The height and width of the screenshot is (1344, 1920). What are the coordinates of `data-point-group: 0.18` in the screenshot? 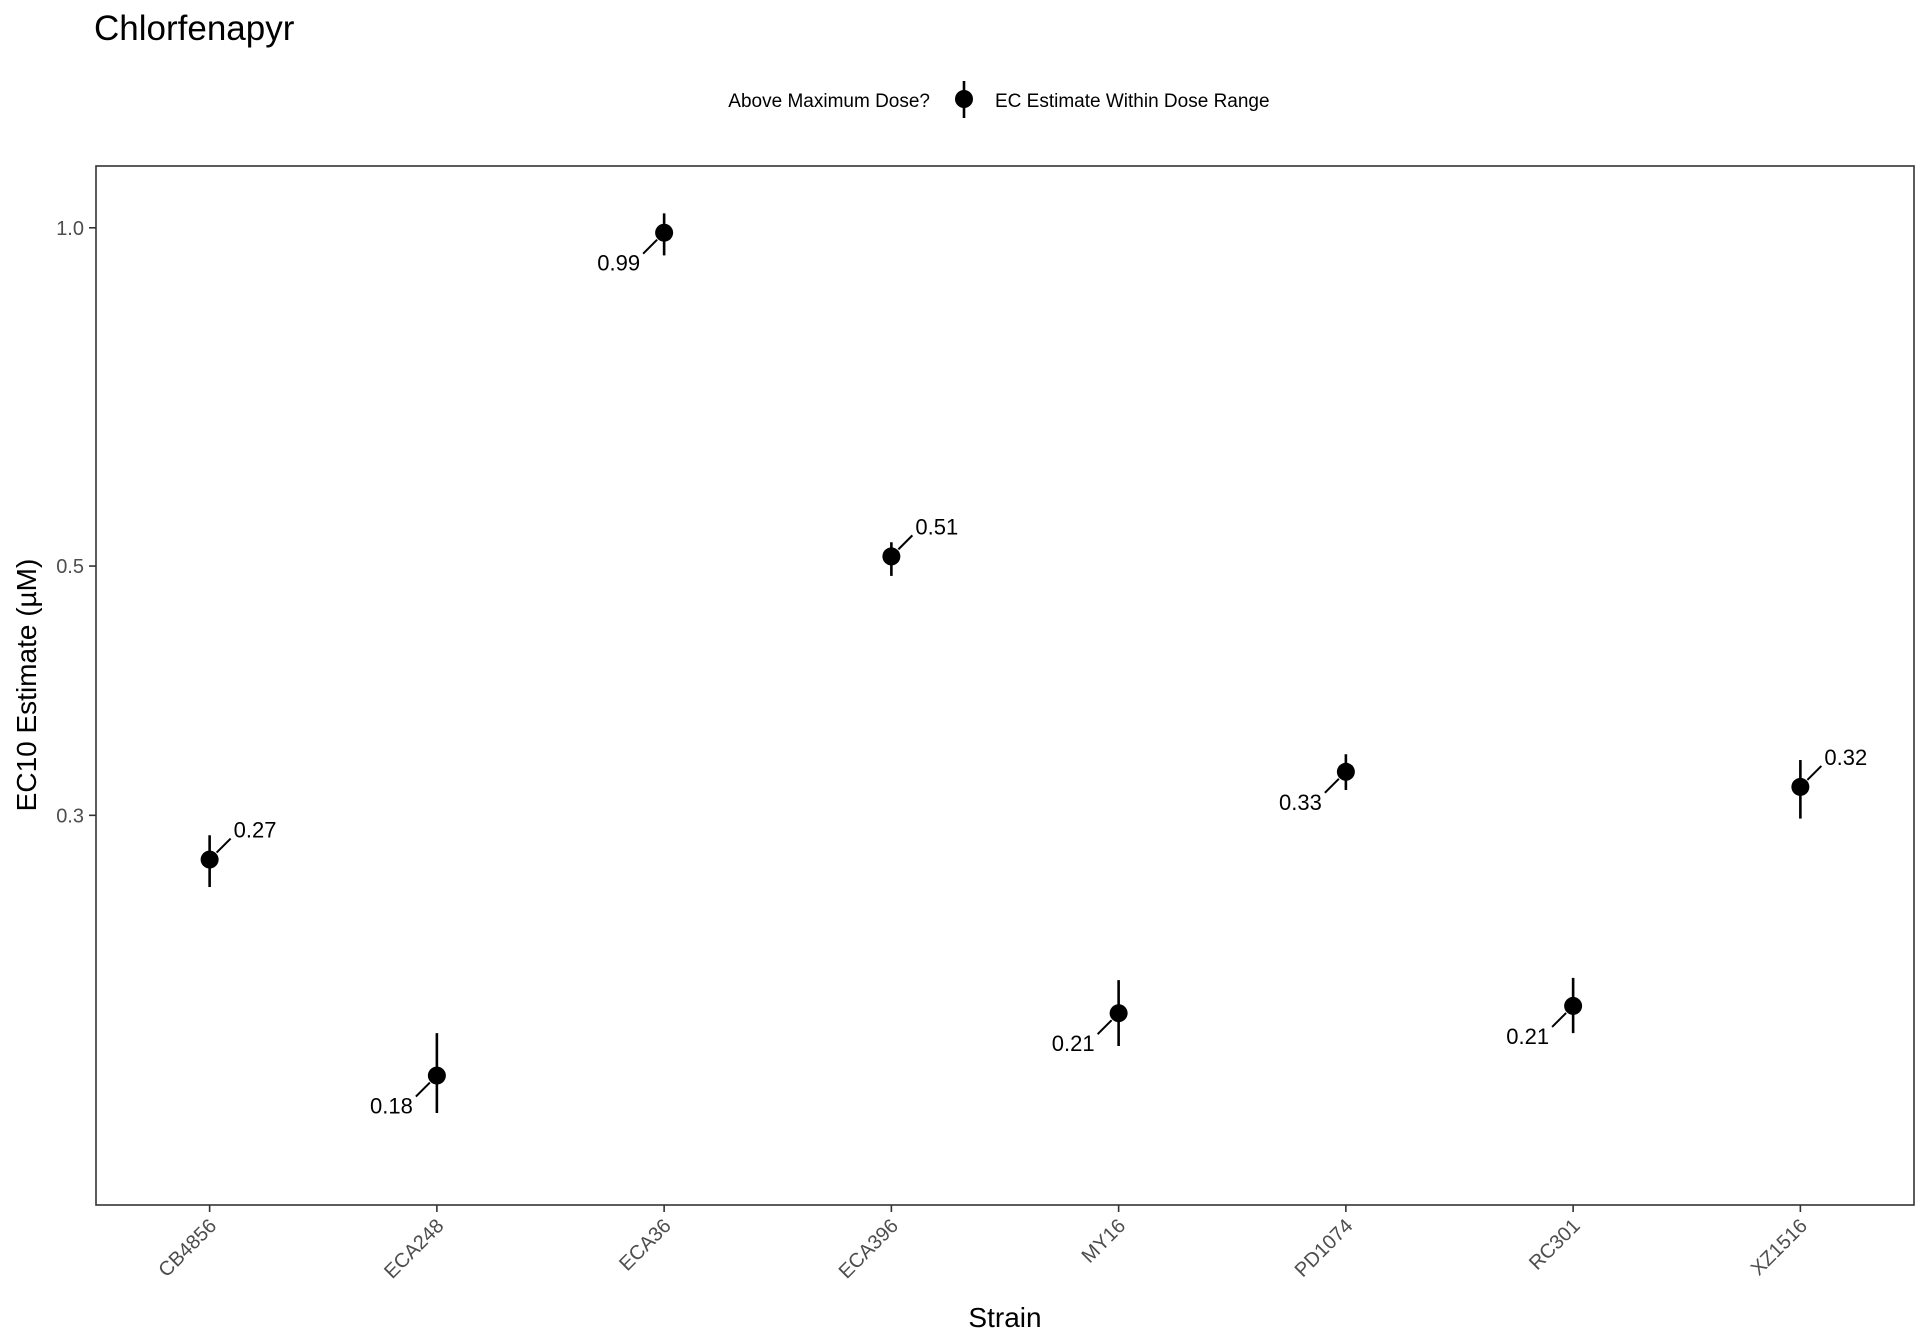 It's located at (408, 1076).